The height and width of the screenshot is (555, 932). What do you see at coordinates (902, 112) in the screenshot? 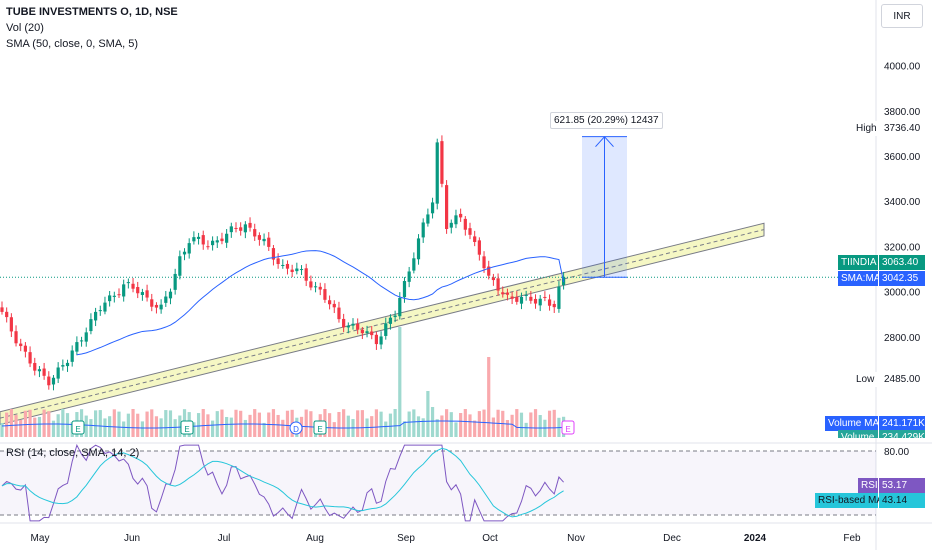
I see `price-tick-label: 3800.00` at bounding box center [902, 112].